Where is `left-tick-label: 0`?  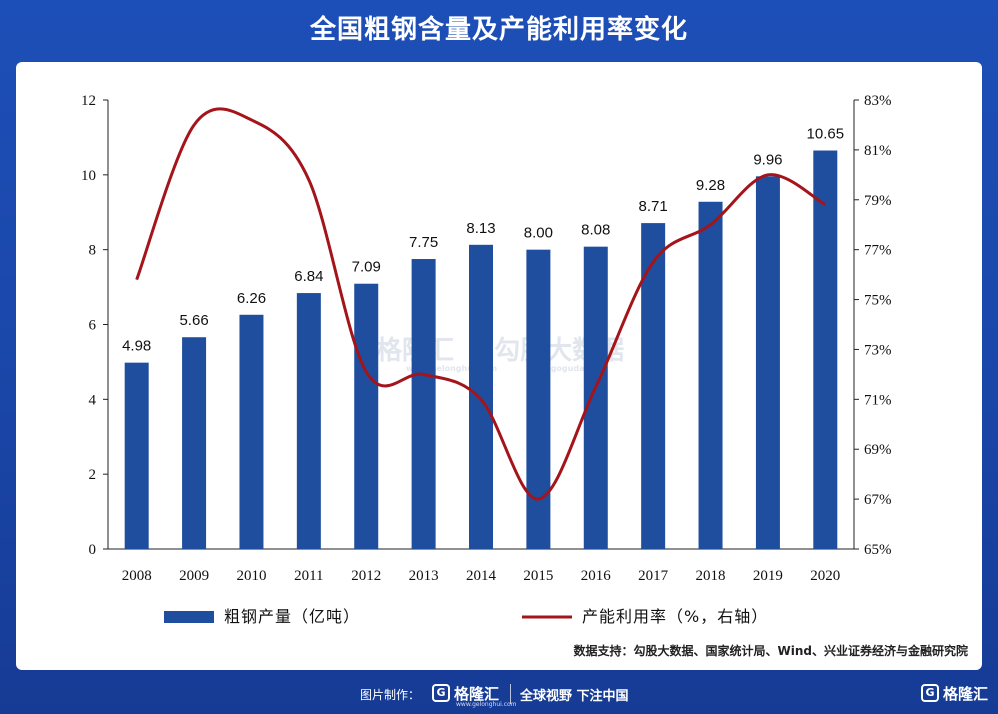 left-tick-label: 0 is located at coordinates (93, 550).